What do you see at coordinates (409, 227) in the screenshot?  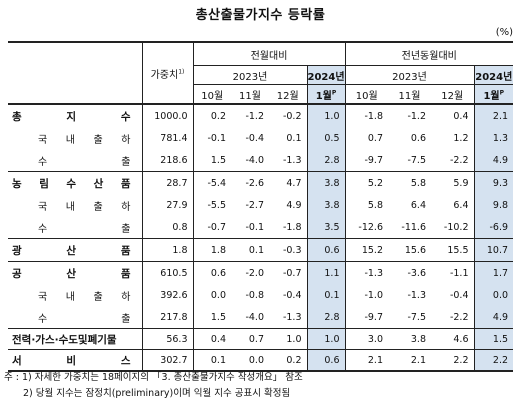 I see `yoy-cell: -11.6` at bounding box center [409, 227].